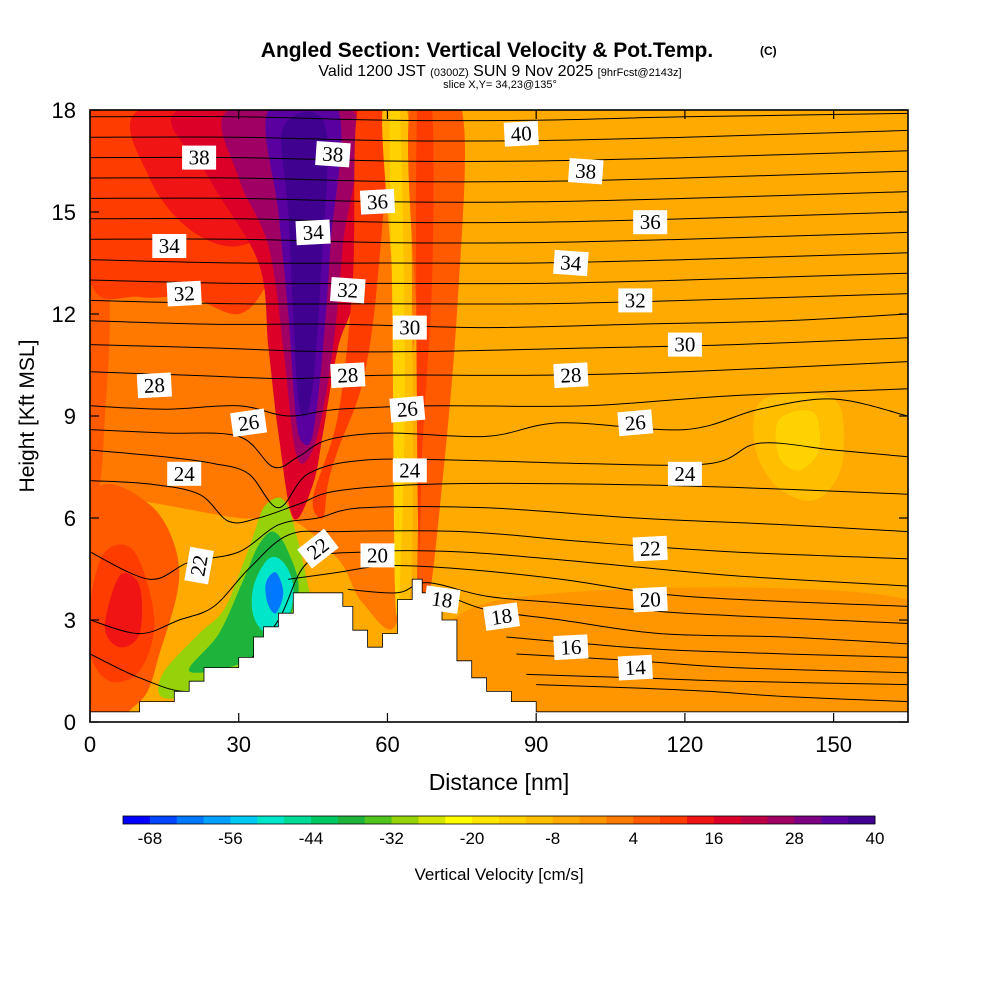 This screenshot has width=1000, height=1000. What do you see at coordinates (500, 85) in the screenshot?
I see `slice-info: slice X,Y= 34,23@135°` at bounding box center [500, 85].